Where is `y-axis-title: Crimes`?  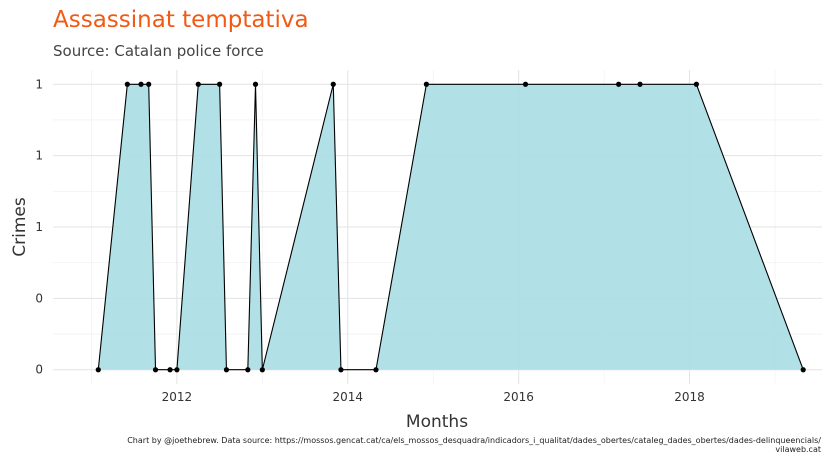 y-axis-title: Crimes is located at coordinates (20, 227).